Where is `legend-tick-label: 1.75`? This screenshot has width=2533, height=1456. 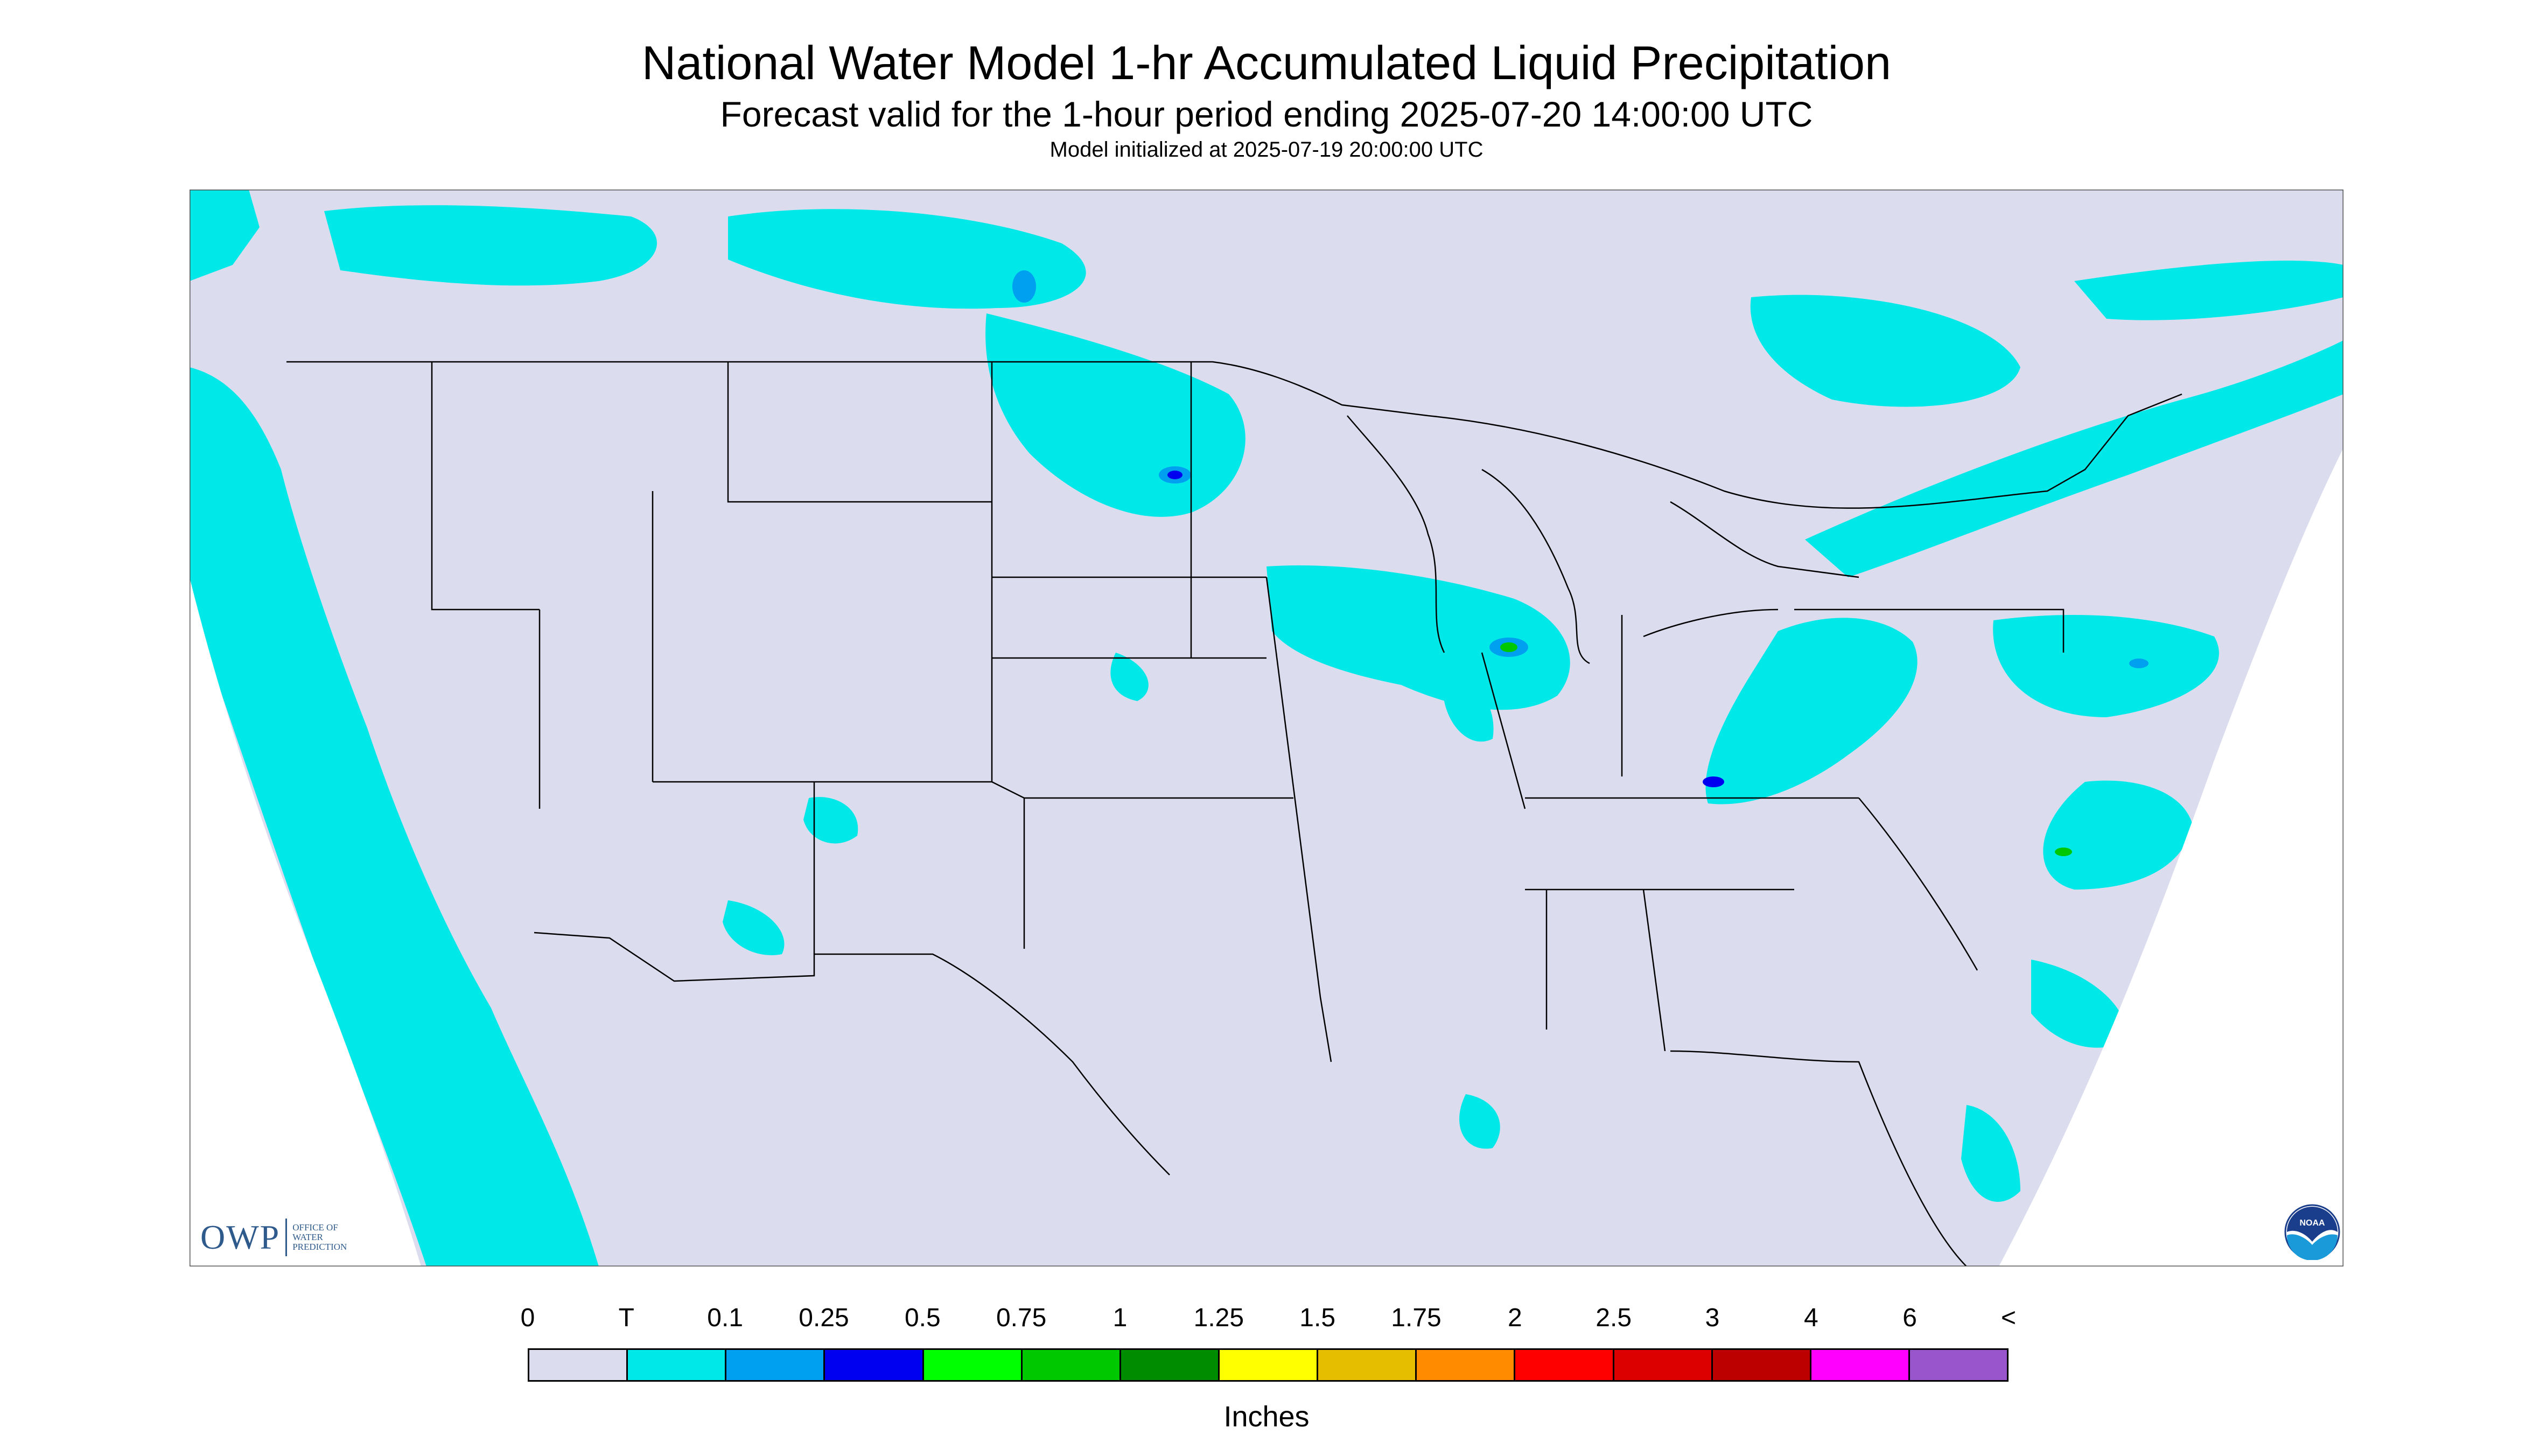
legend-tick-label: 1.75 is located at coordinates (1417, 1318).